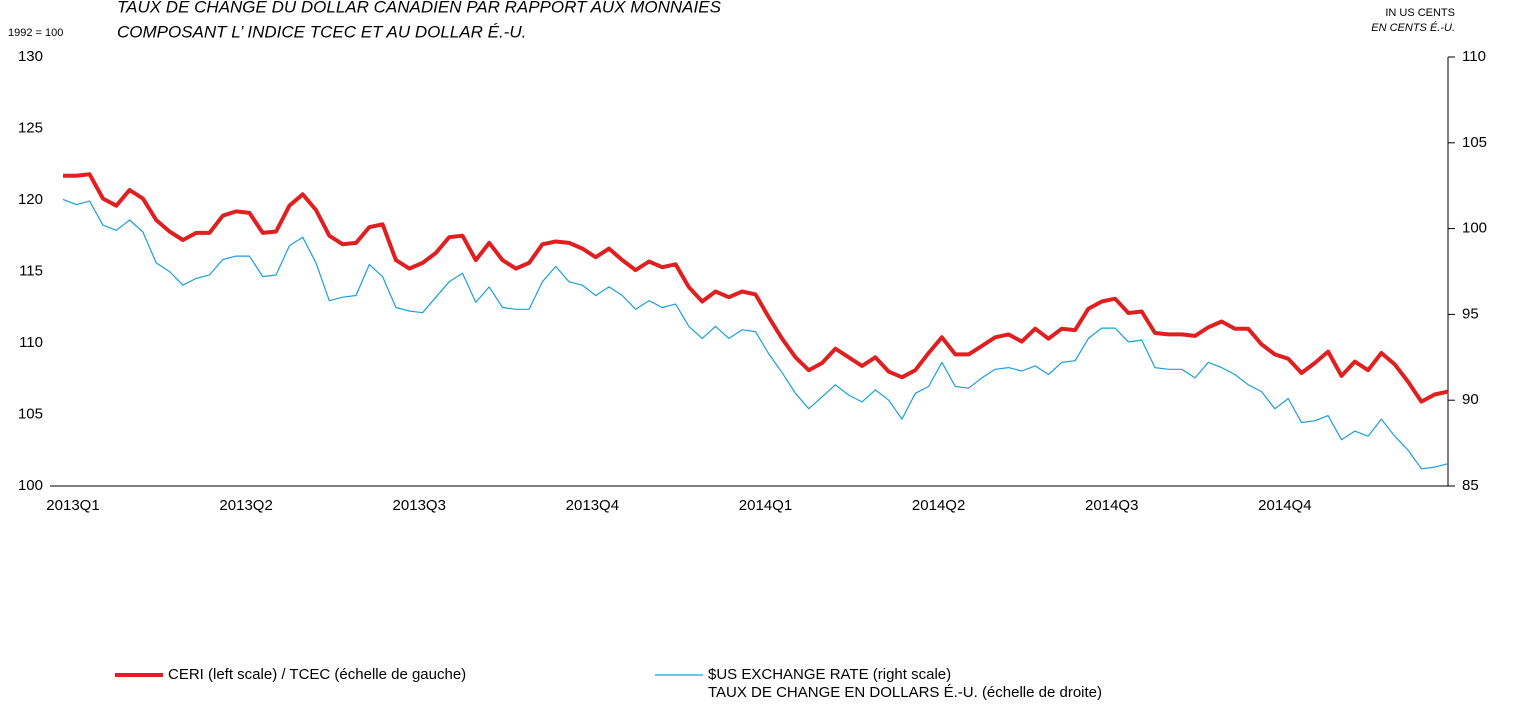 The image size is (1517, 707). I want to click on x-tick-label: 2013Q3, so click(419, 505).